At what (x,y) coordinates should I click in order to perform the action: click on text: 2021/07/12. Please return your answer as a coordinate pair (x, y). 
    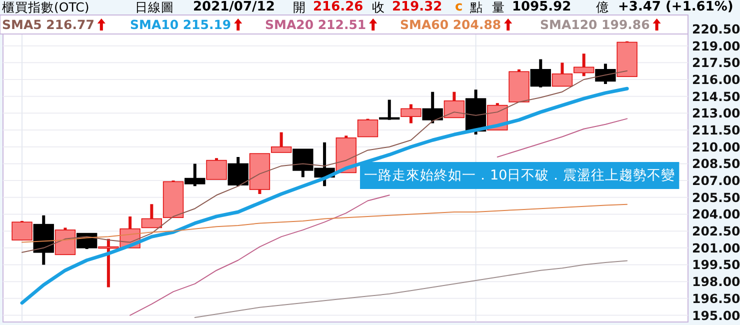
    Looking at the image, I should click on (234, 7).